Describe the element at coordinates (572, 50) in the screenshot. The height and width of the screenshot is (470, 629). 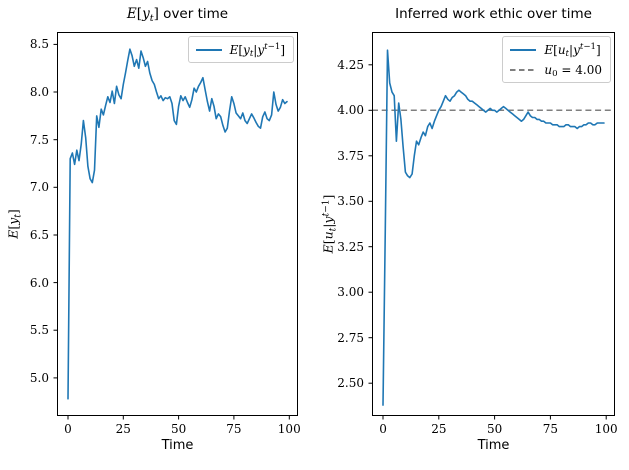
I see `legend-label: E[ut|yt−1]` at that location.